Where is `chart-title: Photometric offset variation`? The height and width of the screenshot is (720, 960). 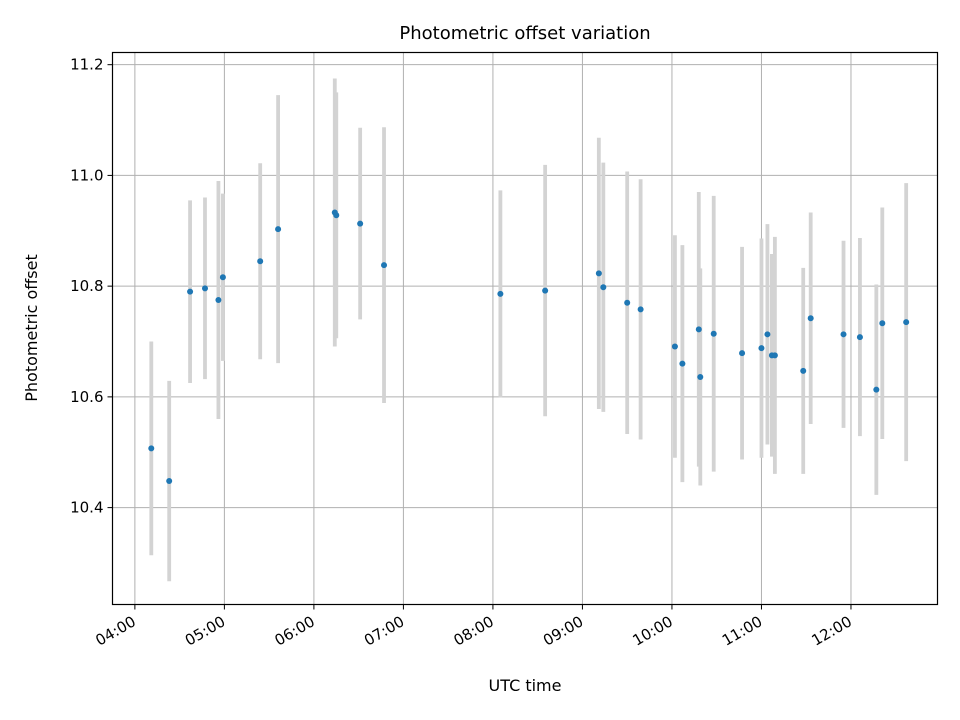 chart-title: Photometric offset variation is located at coordinates (524, 33).